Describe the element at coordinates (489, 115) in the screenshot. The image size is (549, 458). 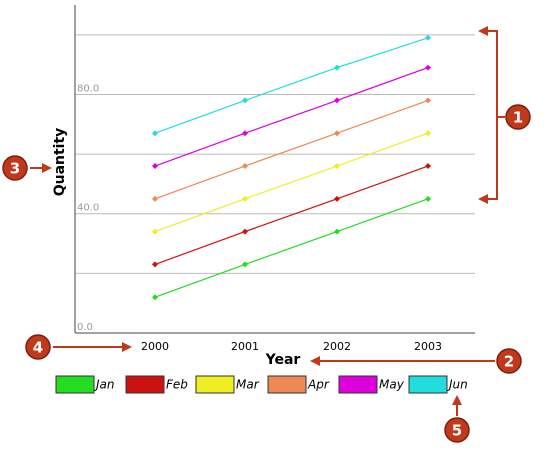
I see `bracket` at that location.